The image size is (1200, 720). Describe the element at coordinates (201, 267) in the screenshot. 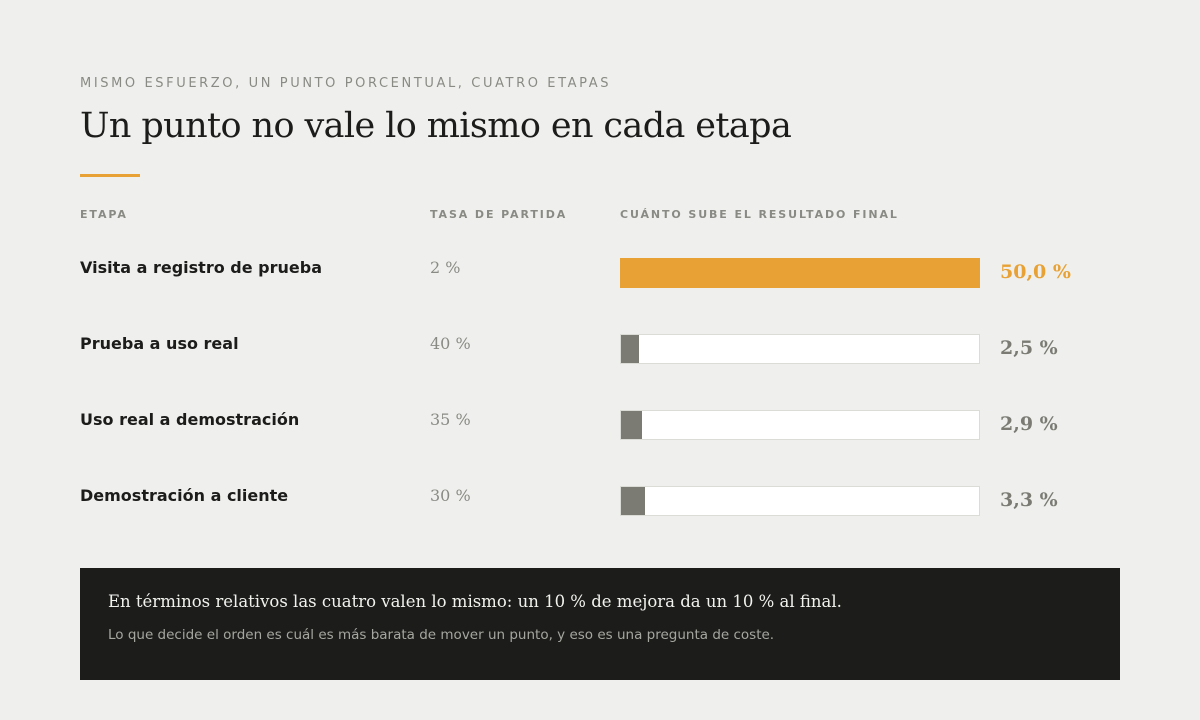

I see `stage-name: Visita a registro de prueba` at that location.